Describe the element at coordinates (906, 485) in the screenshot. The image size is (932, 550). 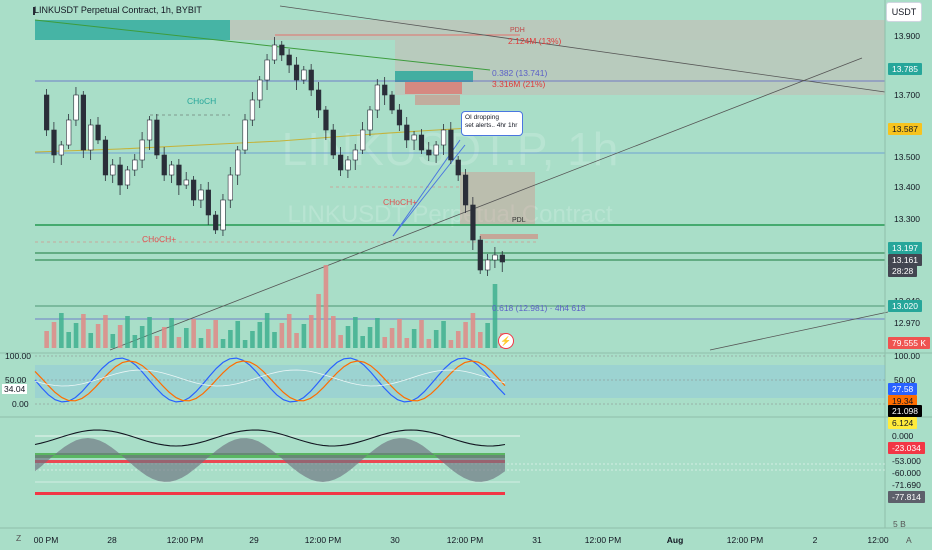
I see `osc2-badge: -71.690` at that location.